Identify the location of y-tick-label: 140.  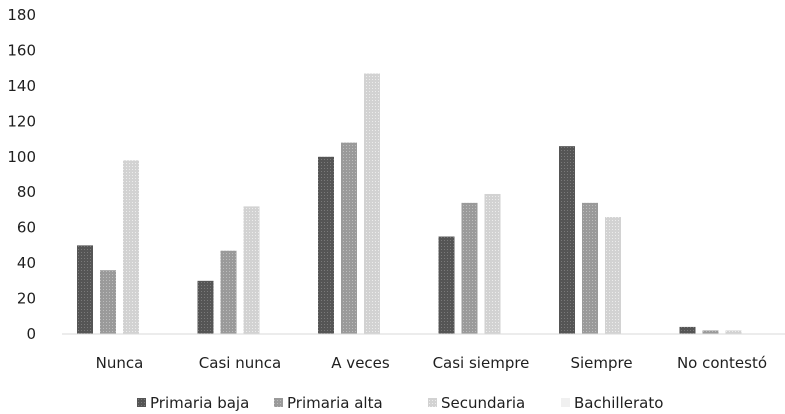
(21, 86).